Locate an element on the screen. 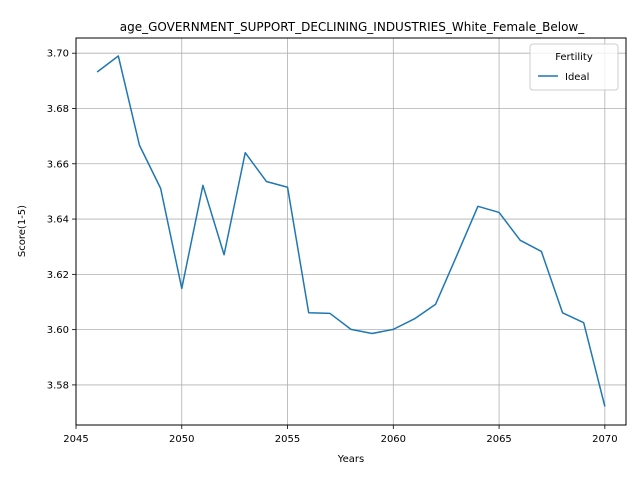 The image size is (640, 480). legend-label-ideal: Ideal is located at coordinates (577, 77).